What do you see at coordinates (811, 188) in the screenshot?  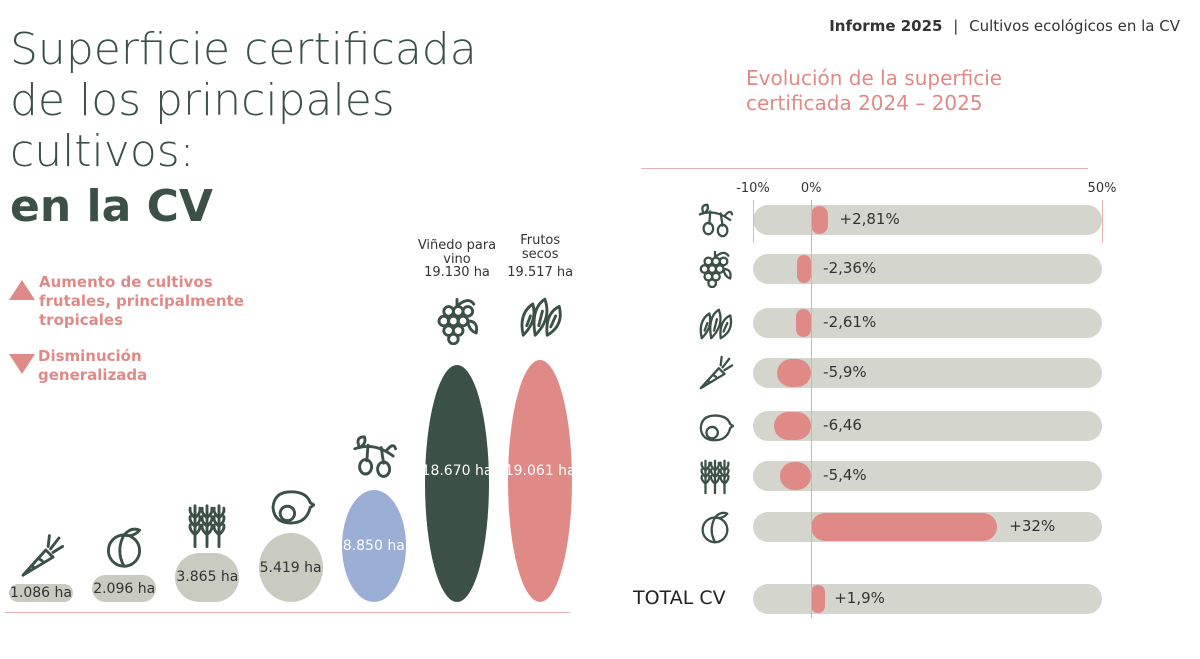 I see `x-tick-label: 0%` at bounding box center [811, 188].